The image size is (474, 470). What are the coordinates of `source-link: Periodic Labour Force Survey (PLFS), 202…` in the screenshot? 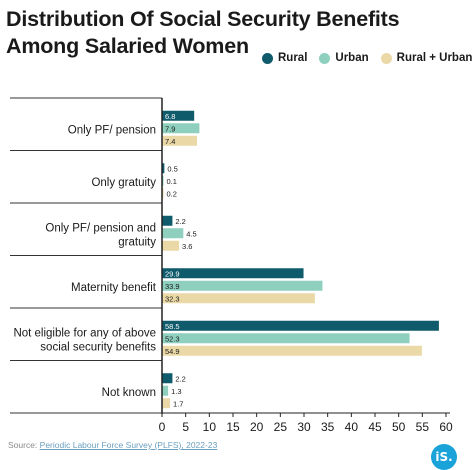 It's located at (128, 445).